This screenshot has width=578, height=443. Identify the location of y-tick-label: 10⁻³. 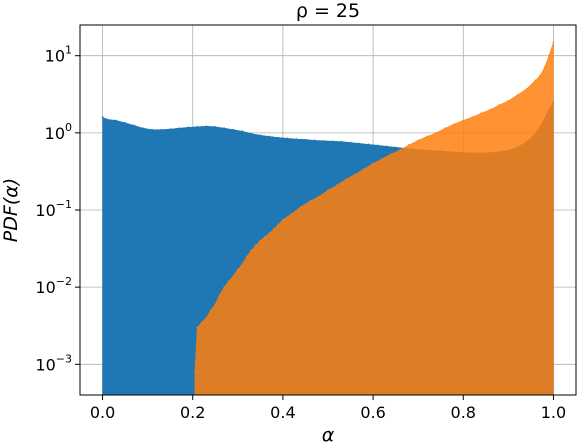
(53, 363).